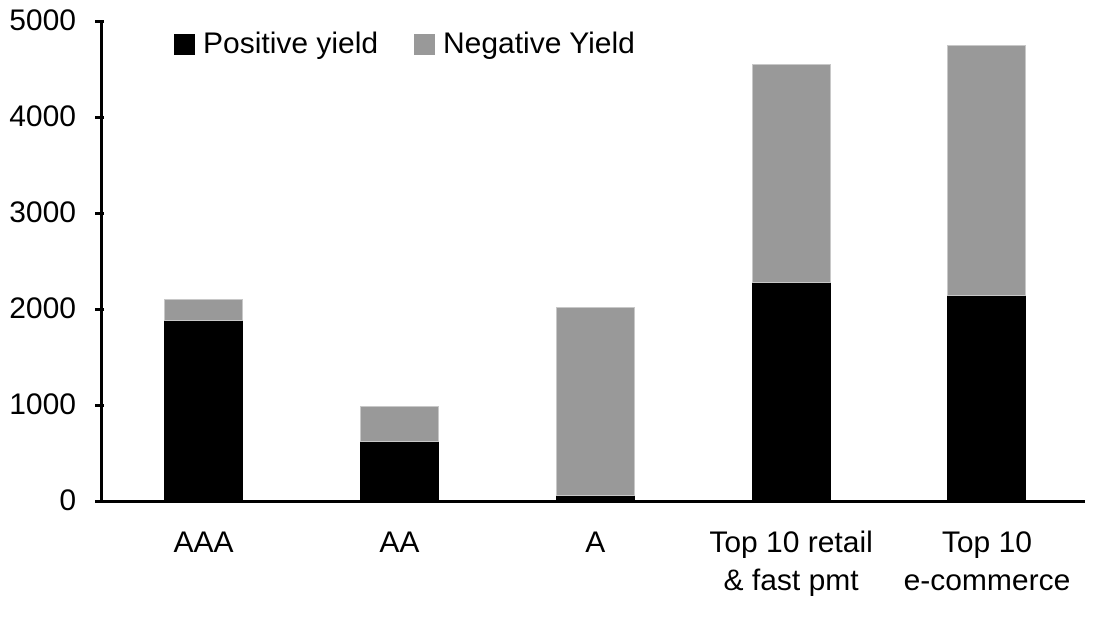 This screenshot has width=1102, height=618. What do you see at coordinates (101, 261) in the screenshot?
I see `y-axis-line` at bounding box center [101, 261].